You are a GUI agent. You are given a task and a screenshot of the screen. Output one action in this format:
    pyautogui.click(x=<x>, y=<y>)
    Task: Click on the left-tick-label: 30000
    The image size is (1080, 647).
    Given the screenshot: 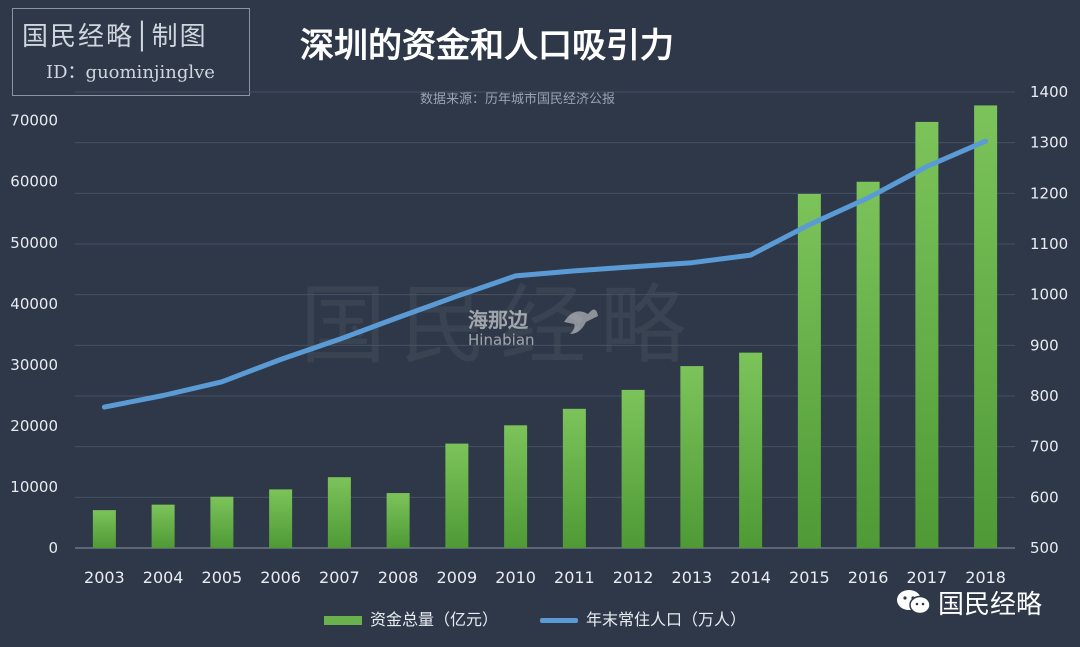 What is the action you would take?
    pyautogui.click(x=34, y=365)
    